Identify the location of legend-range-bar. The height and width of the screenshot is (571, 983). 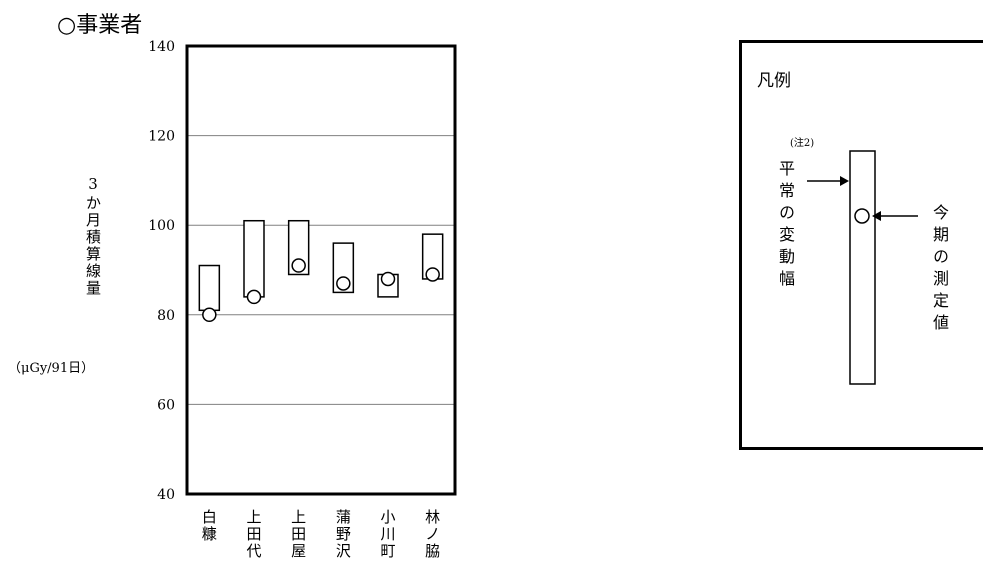
(862, 267).